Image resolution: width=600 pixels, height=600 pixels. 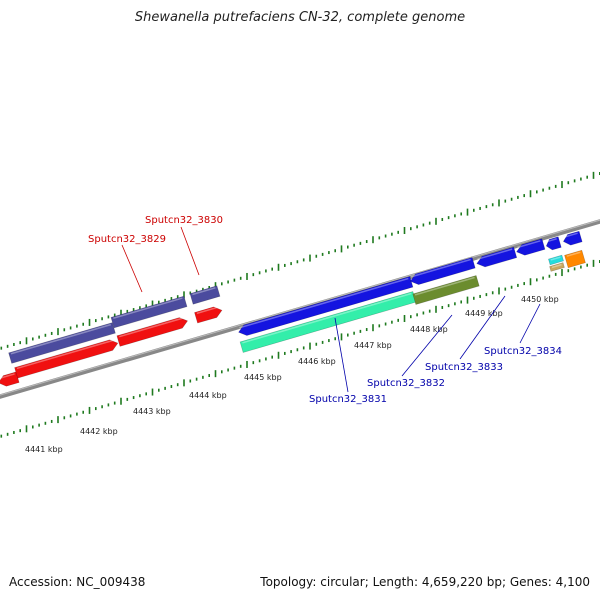 I want to click on tick-label-4445-kbp: 4445 kbp, so click(x=263, y=377).